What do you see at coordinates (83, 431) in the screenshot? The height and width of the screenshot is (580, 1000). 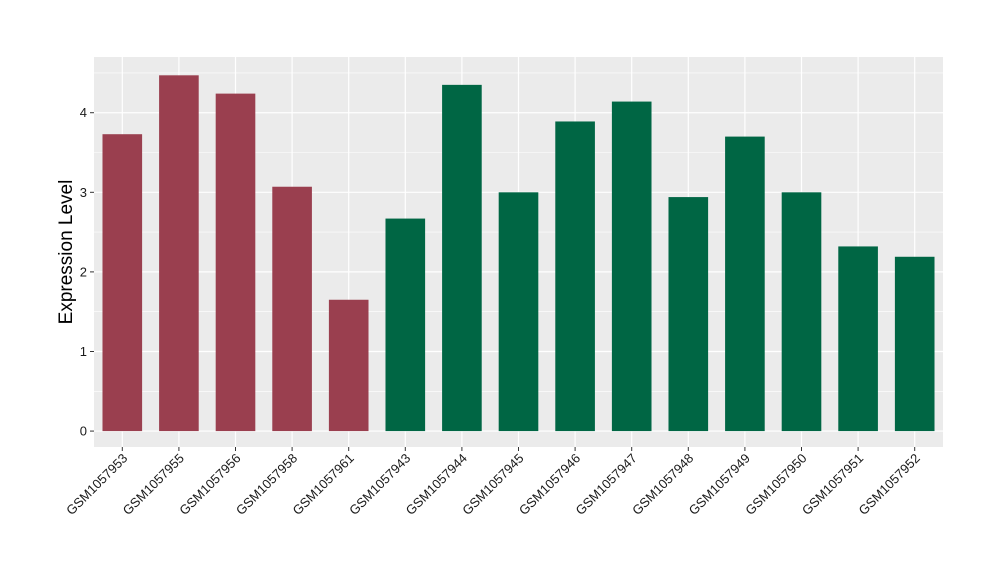 I see `y-tick-label: 0` at bounding box center [83, 431].